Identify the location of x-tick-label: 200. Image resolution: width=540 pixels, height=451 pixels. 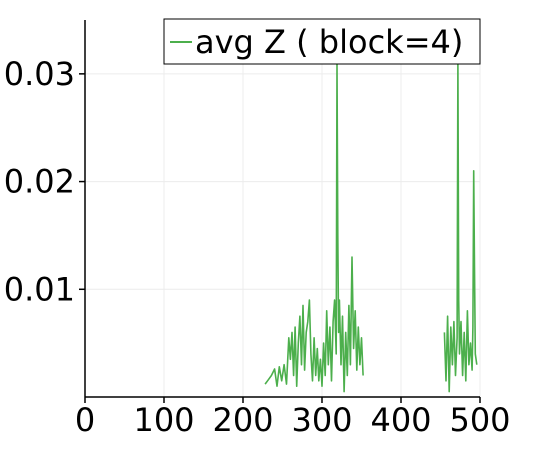
(242, 420).